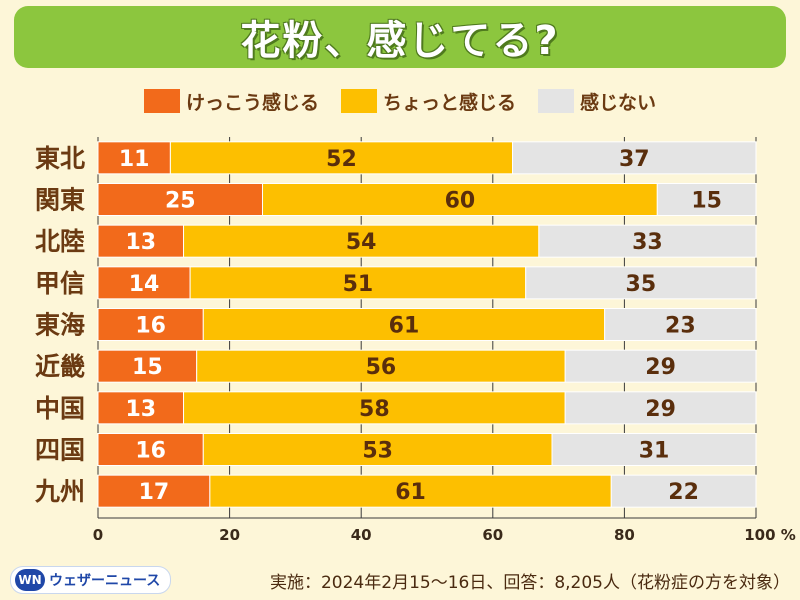  What do you see at coordinates (492, 535) in the screenshot?
I see `x-tick-label-60: 60` at bounding box center [492, 535].